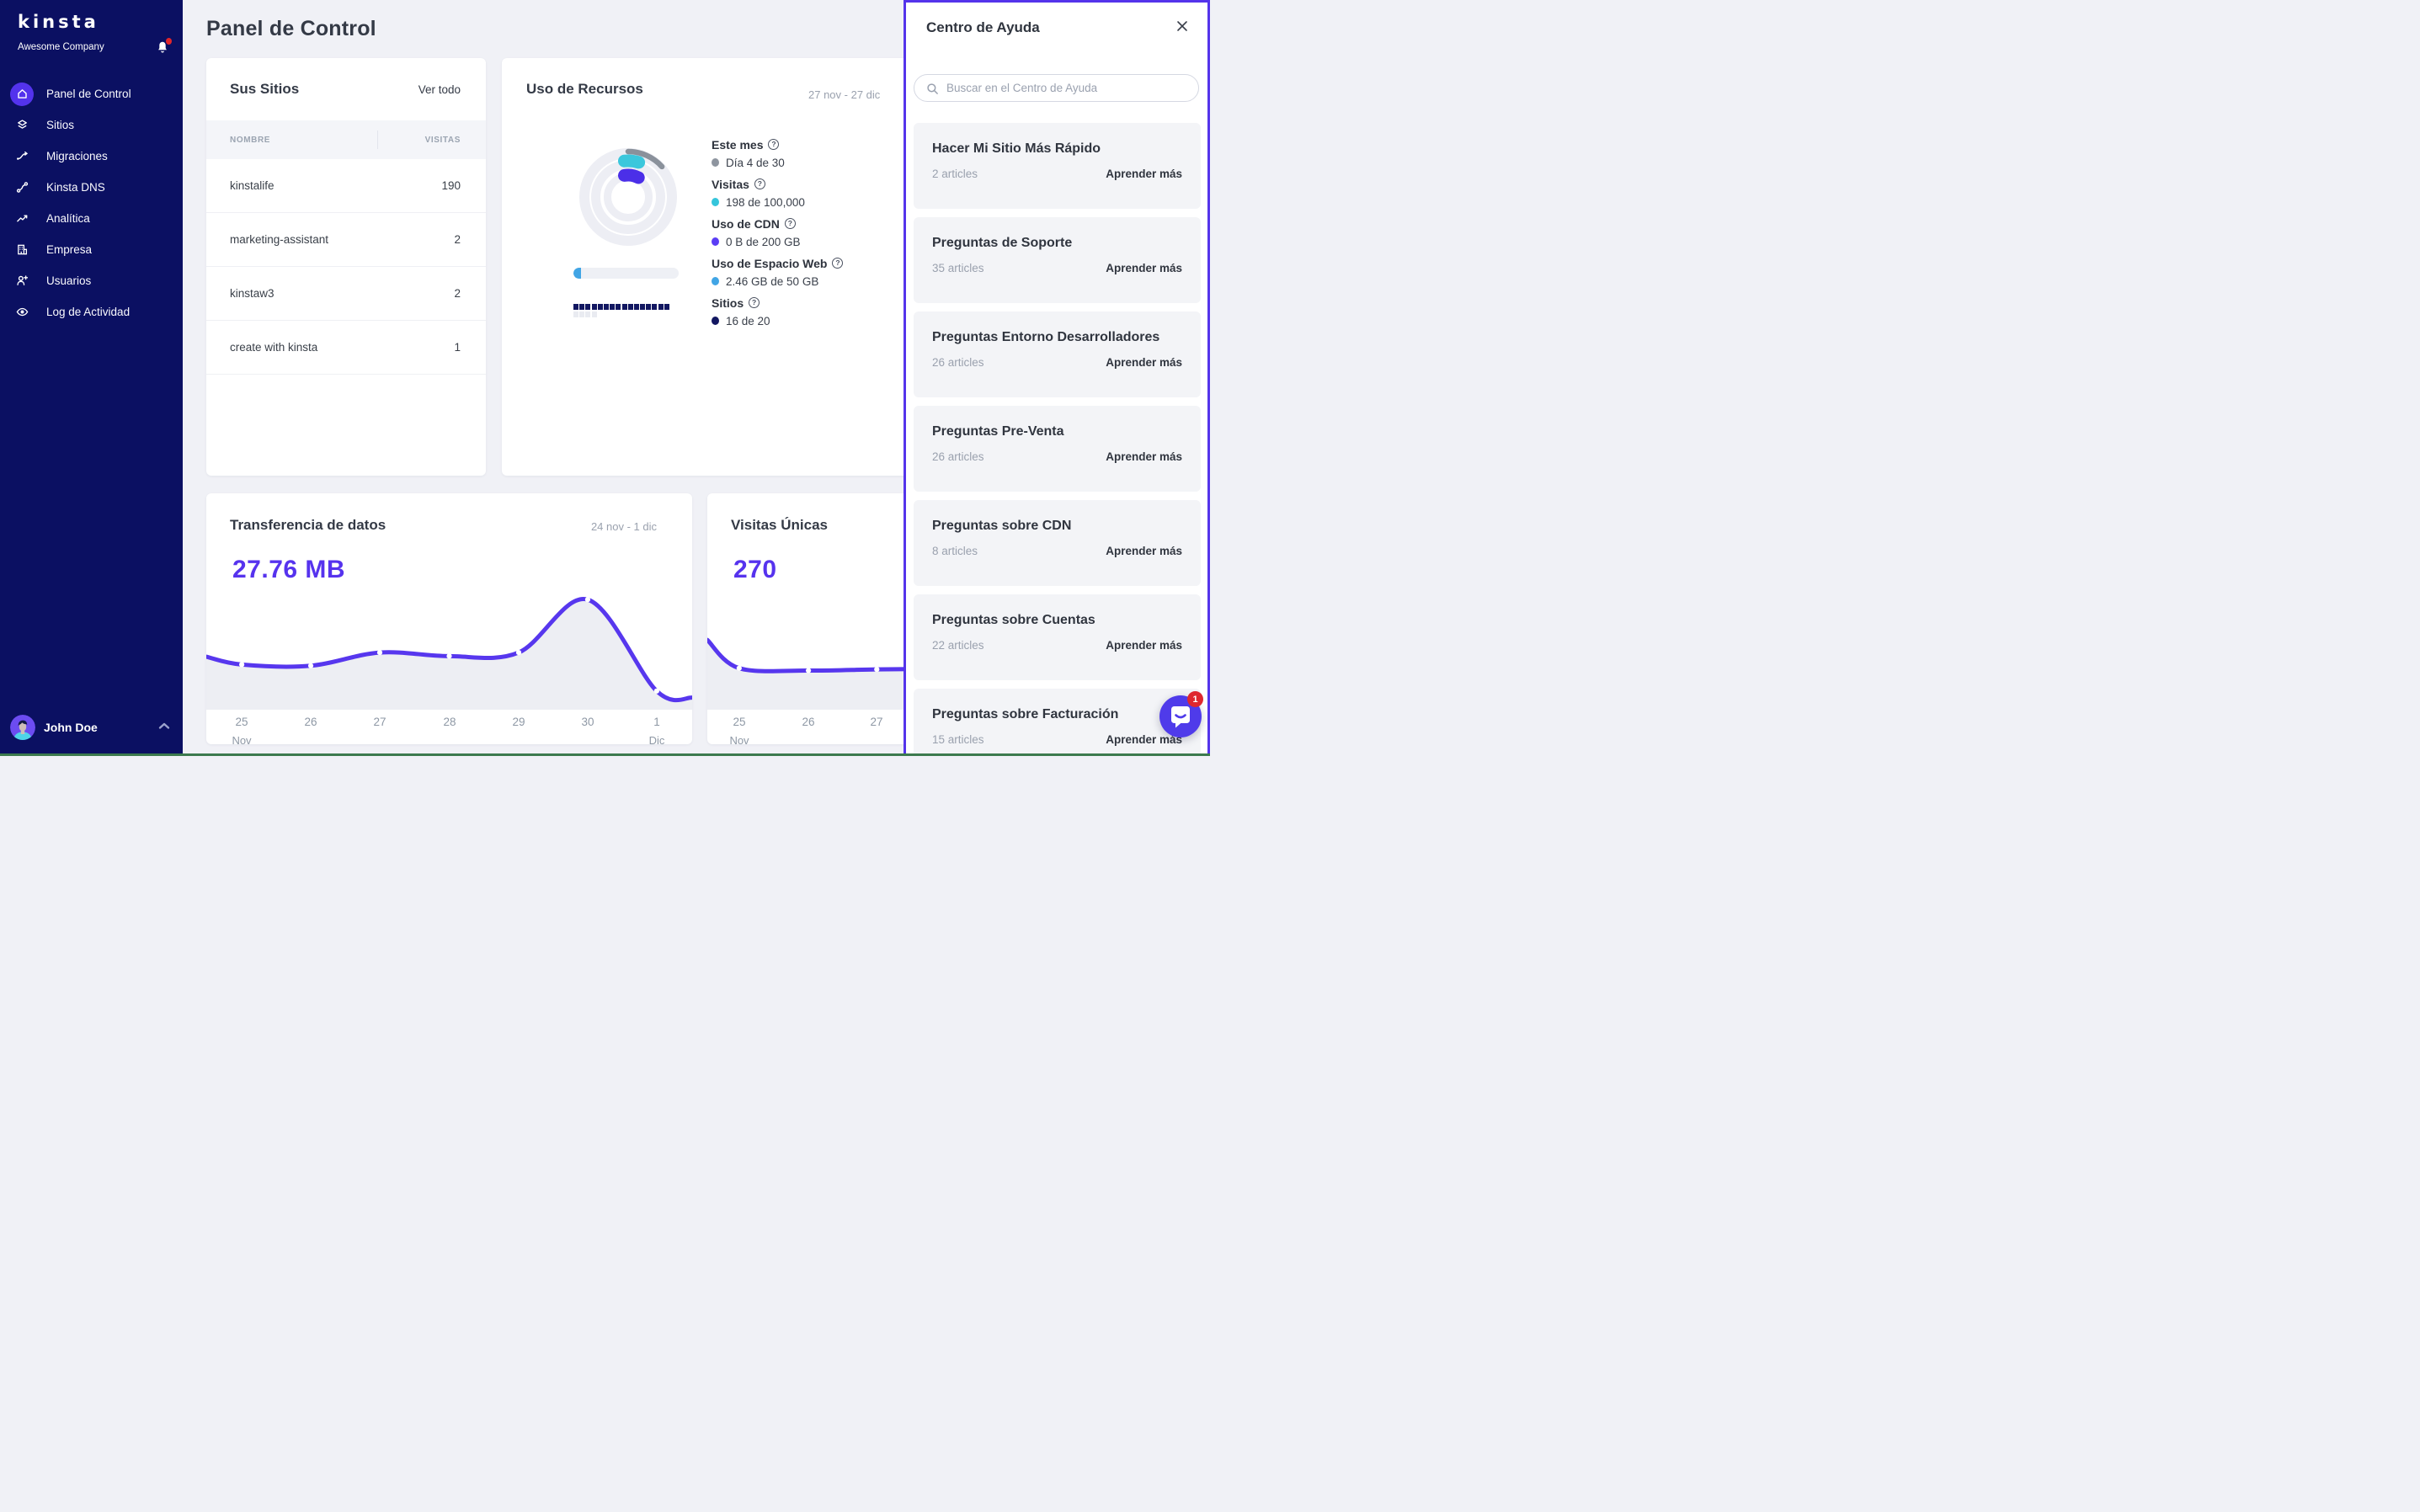 The width and height of the screenshot is (2420, 1512). What do you see at coordinates (1195, 699) in the screenshot?
I see `chat-unread-badge: 1` at bounding box center [1195, 699].